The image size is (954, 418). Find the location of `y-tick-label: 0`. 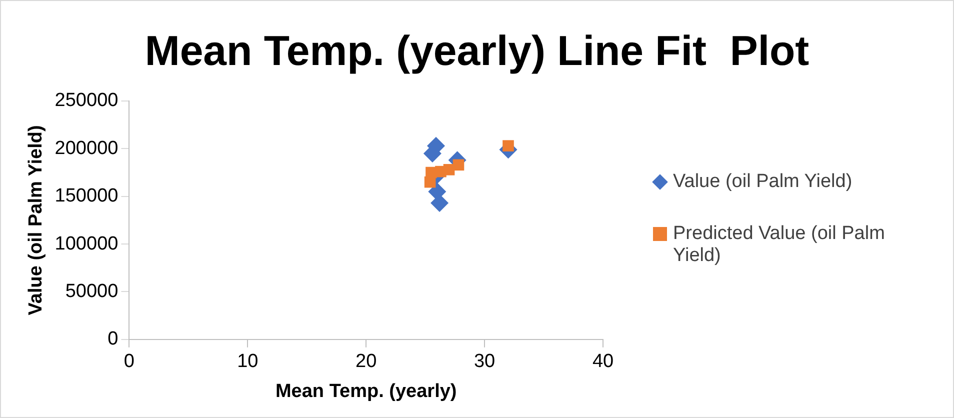

y-tick-label: 0 is located at coordinates (113, 339).